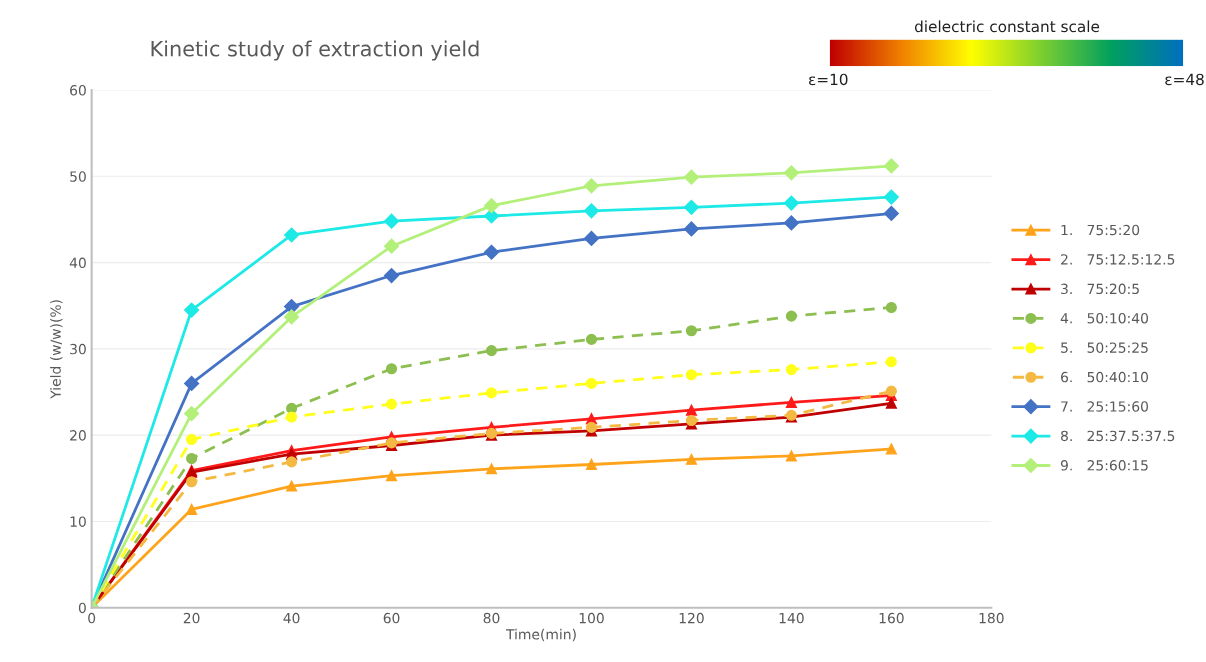 The image size is (1206, 662). Describe the element at coordinates (78, 90) in the screenshot. I see `y-tick-label: 60` at that location.